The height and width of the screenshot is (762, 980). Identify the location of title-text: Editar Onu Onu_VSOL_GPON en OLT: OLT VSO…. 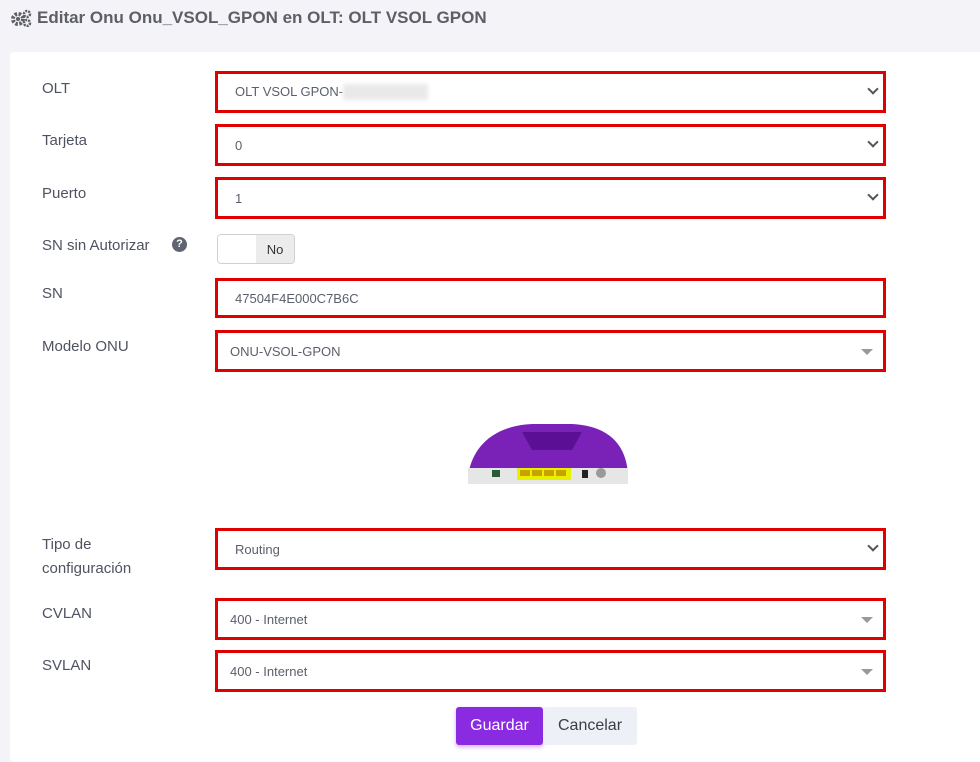
(262, 17).